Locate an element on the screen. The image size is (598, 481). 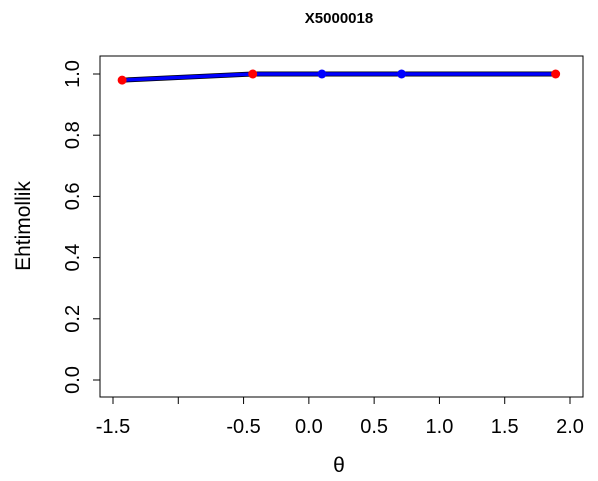
y-tick-label: 0.8 is located at coordinates (73, 135).